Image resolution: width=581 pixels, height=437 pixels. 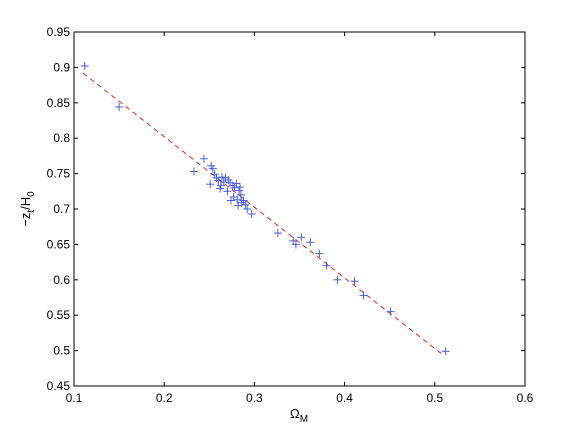 What do you see at coordinates (525, 398) in the screenshot?
I see `x-tick-label: 0.6` at bounding box center [525, 398].